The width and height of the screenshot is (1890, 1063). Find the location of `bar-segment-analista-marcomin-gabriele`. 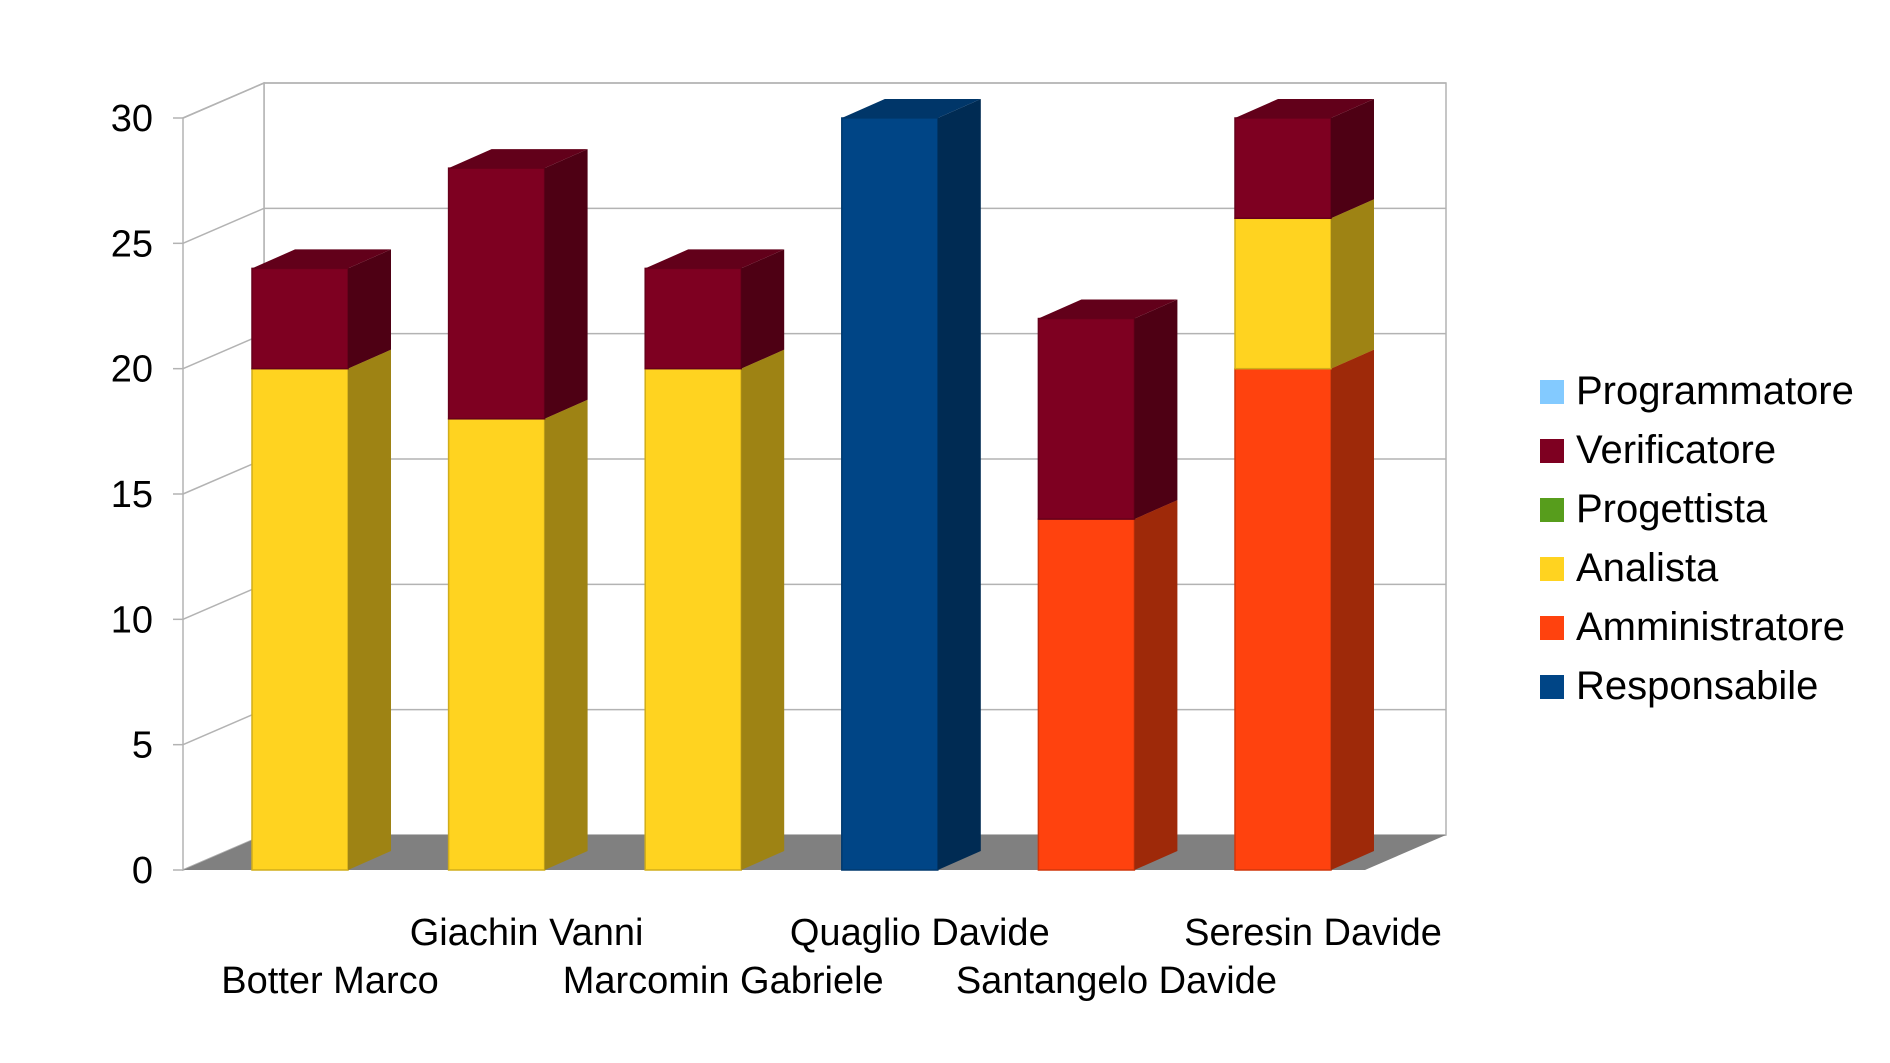

bar-segment-analista-marcomin-gabriele is located at coordinates (714, 610).